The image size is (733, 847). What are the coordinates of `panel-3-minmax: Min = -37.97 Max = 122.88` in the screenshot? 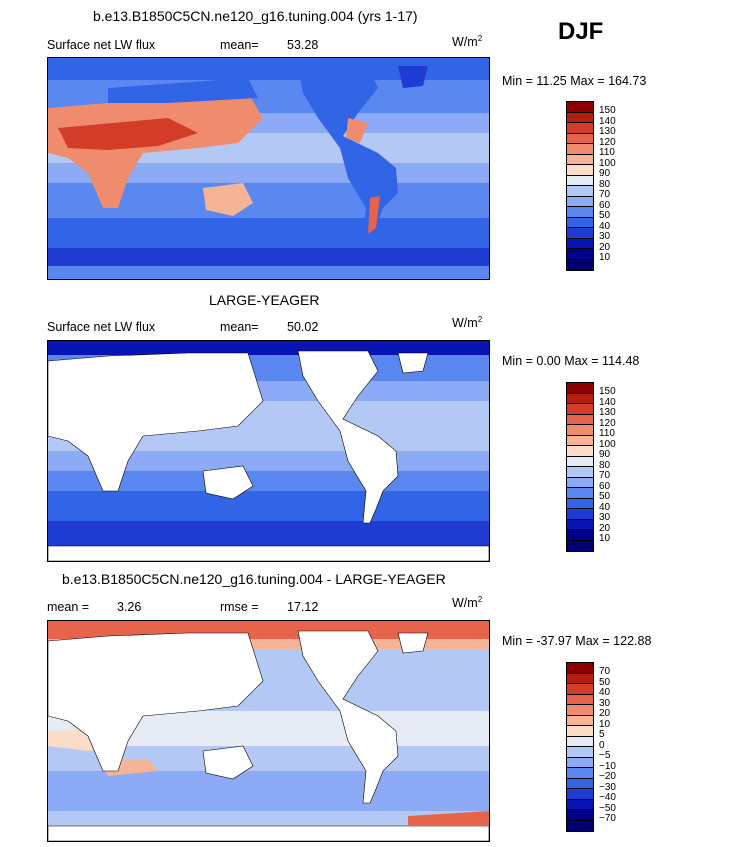 It's located at (577, 641).